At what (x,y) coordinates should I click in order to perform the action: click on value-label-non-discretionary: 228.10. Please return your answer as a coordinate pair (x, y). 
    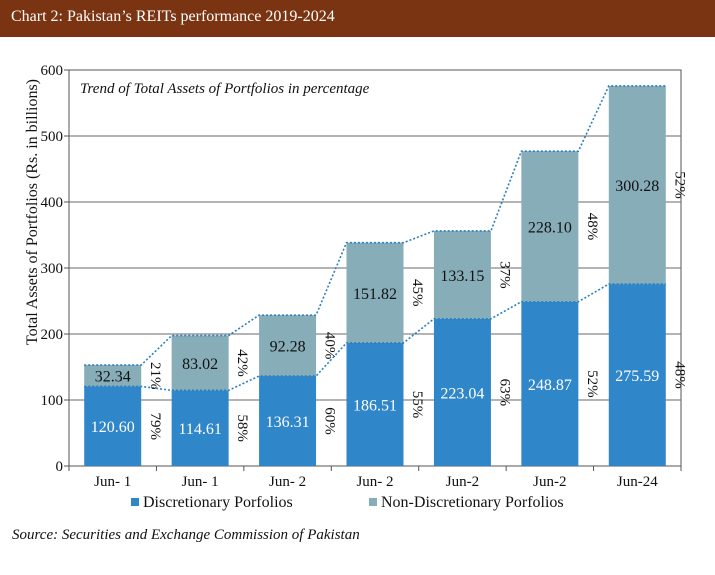
    Looking at the image, I should click on (550, 227).